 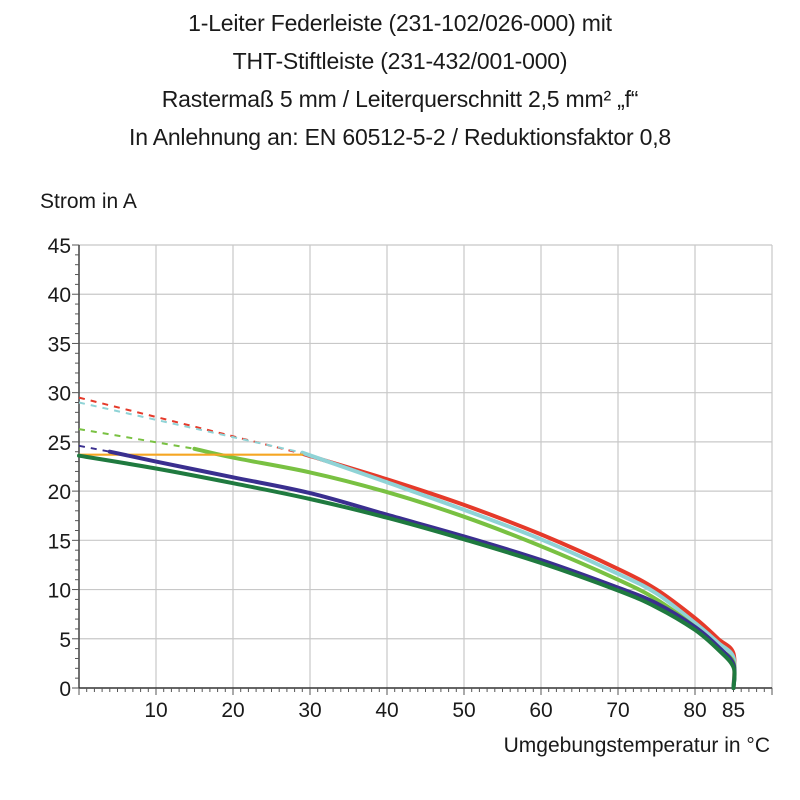 What do you see at coordinates (59, 295) in the screenshot?
I see `y-tick-label: 40` at bounding box center [59, 295].